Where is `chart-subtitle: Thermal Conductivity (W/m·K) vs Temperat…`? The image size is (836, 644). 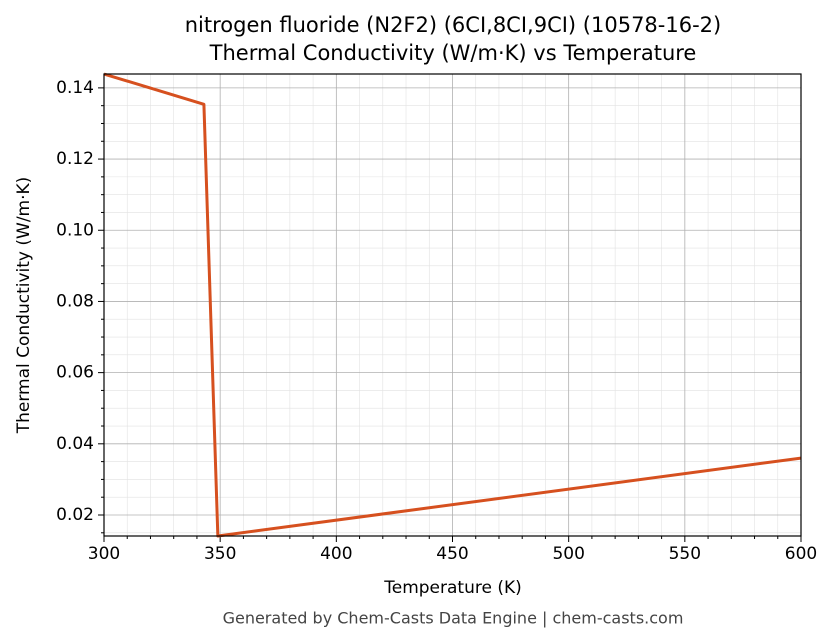 chart-subtitle: Thermal Conductivity (W/m·K) vs Temperat… is located at coordinates (453, 53).